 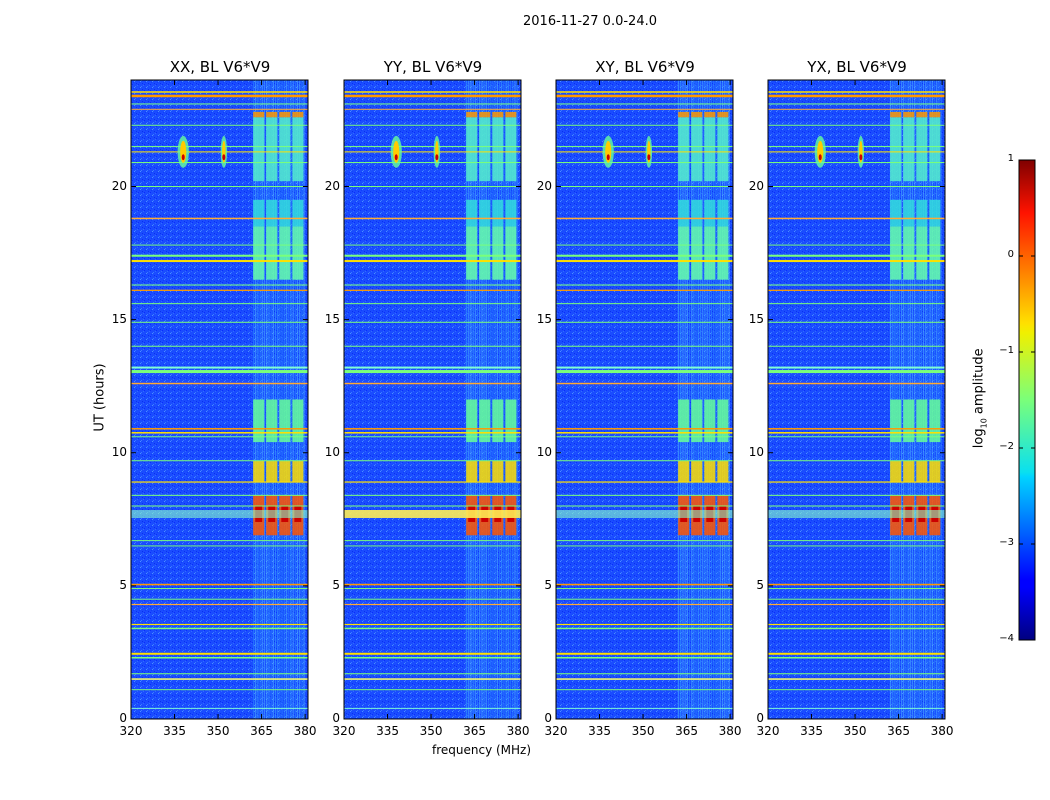 I want to click on x-tick-label: 365, so click(x=687, y=731).